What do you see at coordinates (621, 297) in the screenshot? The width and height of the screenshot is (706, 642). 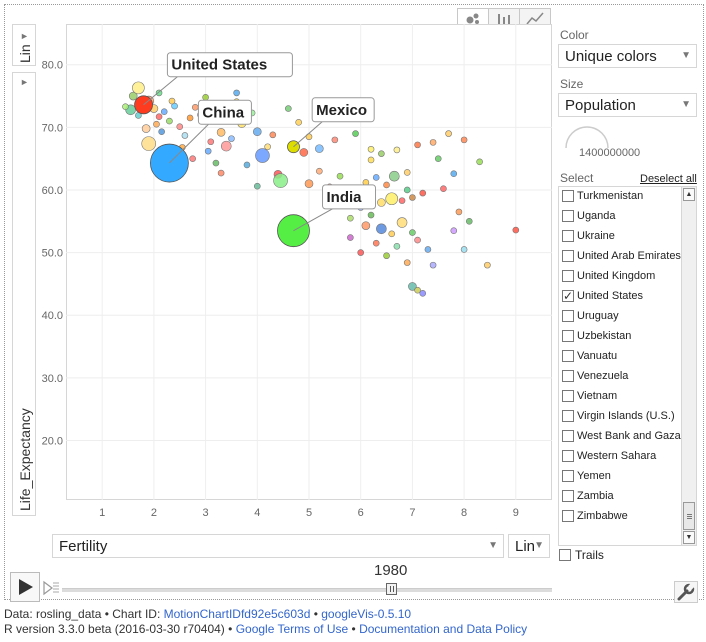 I see `list-item: ✓ United States` at bounding box center [621, 297].